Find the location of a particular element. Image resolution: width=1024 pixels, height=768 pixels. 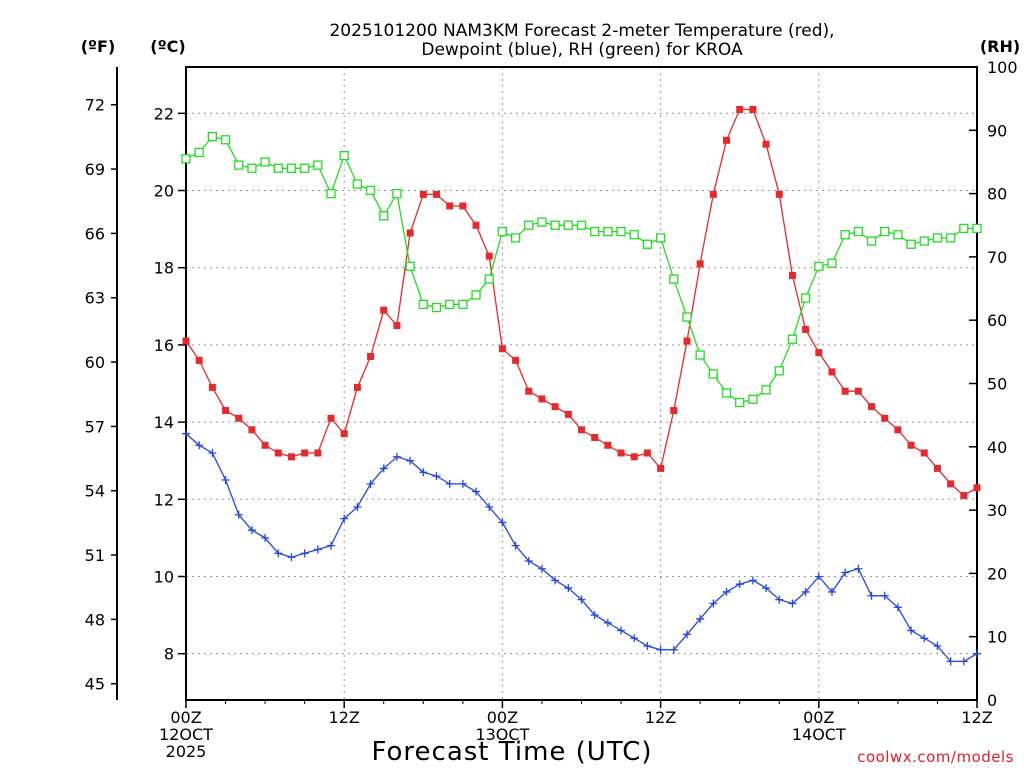

rh-tick-label: 10 is located at coordinates (997, 637).